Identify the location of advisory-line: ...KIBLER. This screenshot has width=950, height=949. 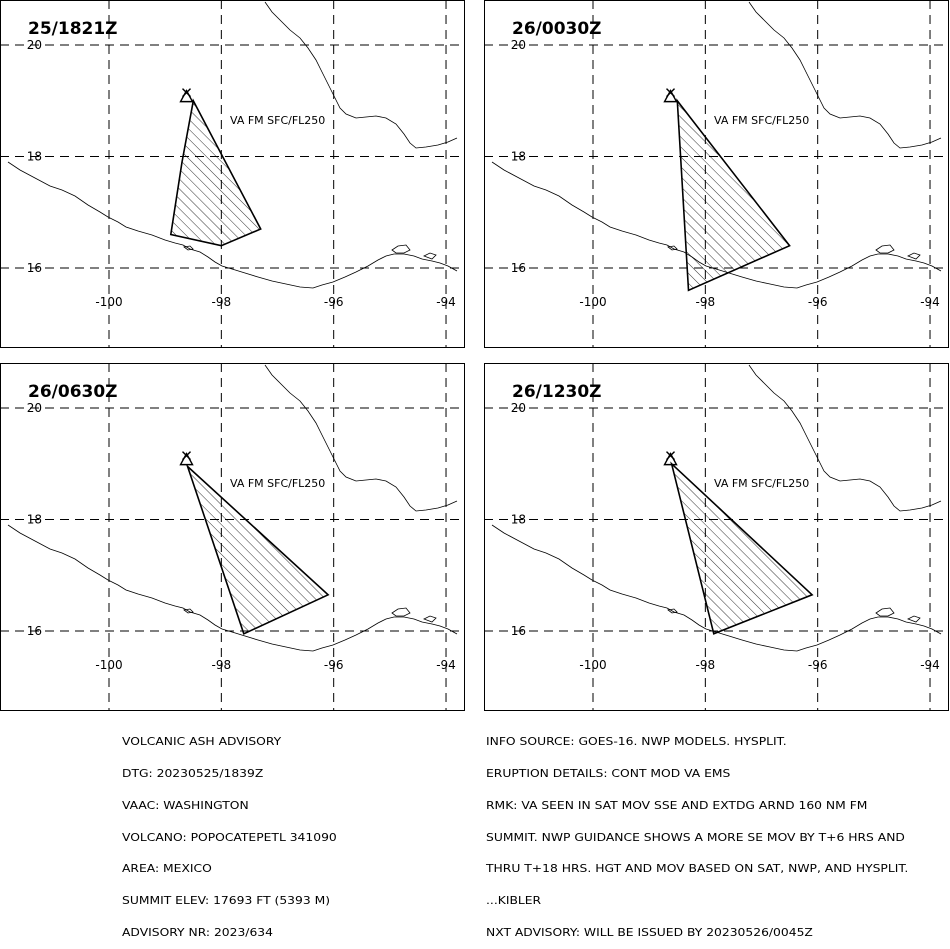
(514, 901).